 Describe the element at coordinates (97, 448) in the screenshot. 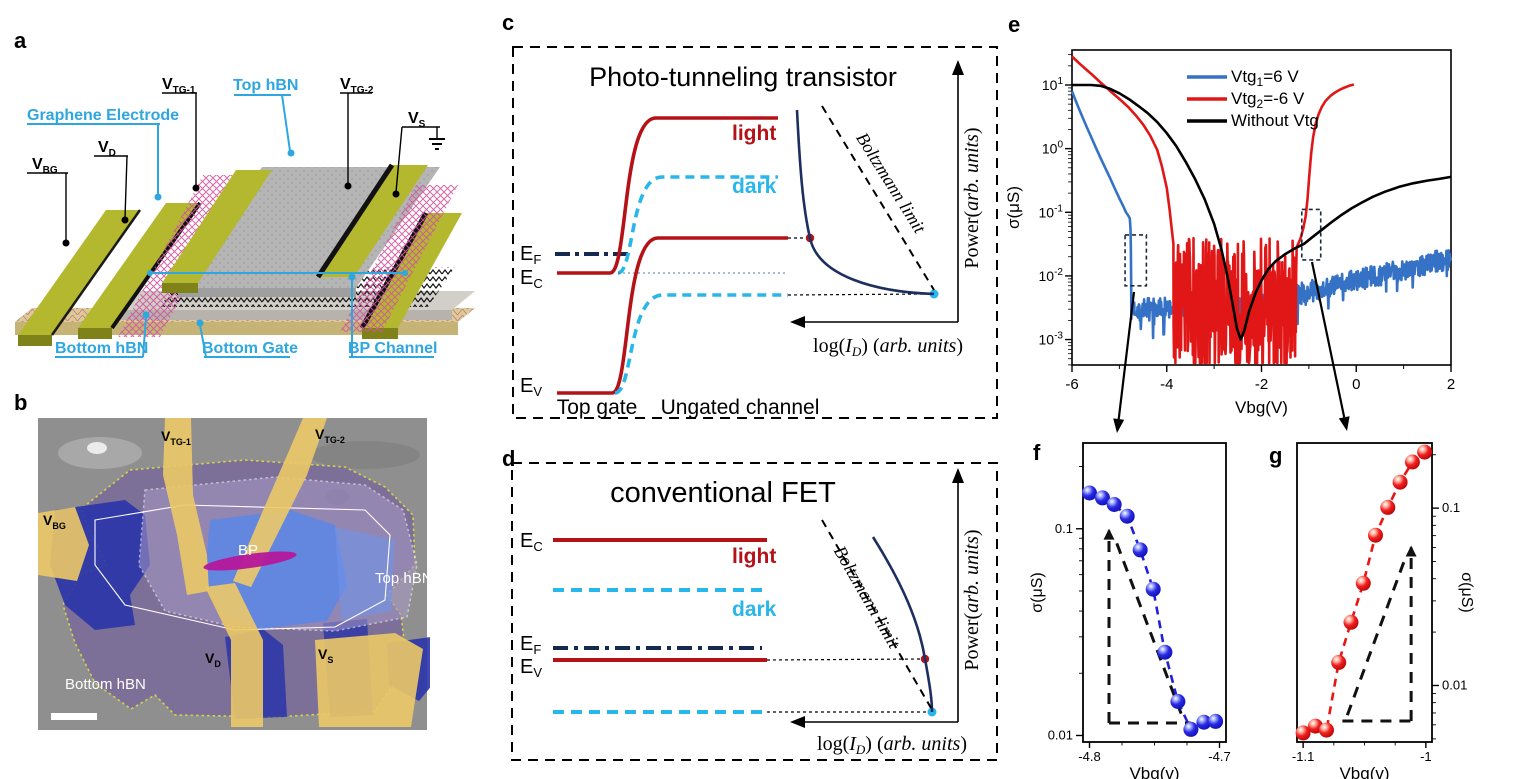

I see `bg-speck` at that location.